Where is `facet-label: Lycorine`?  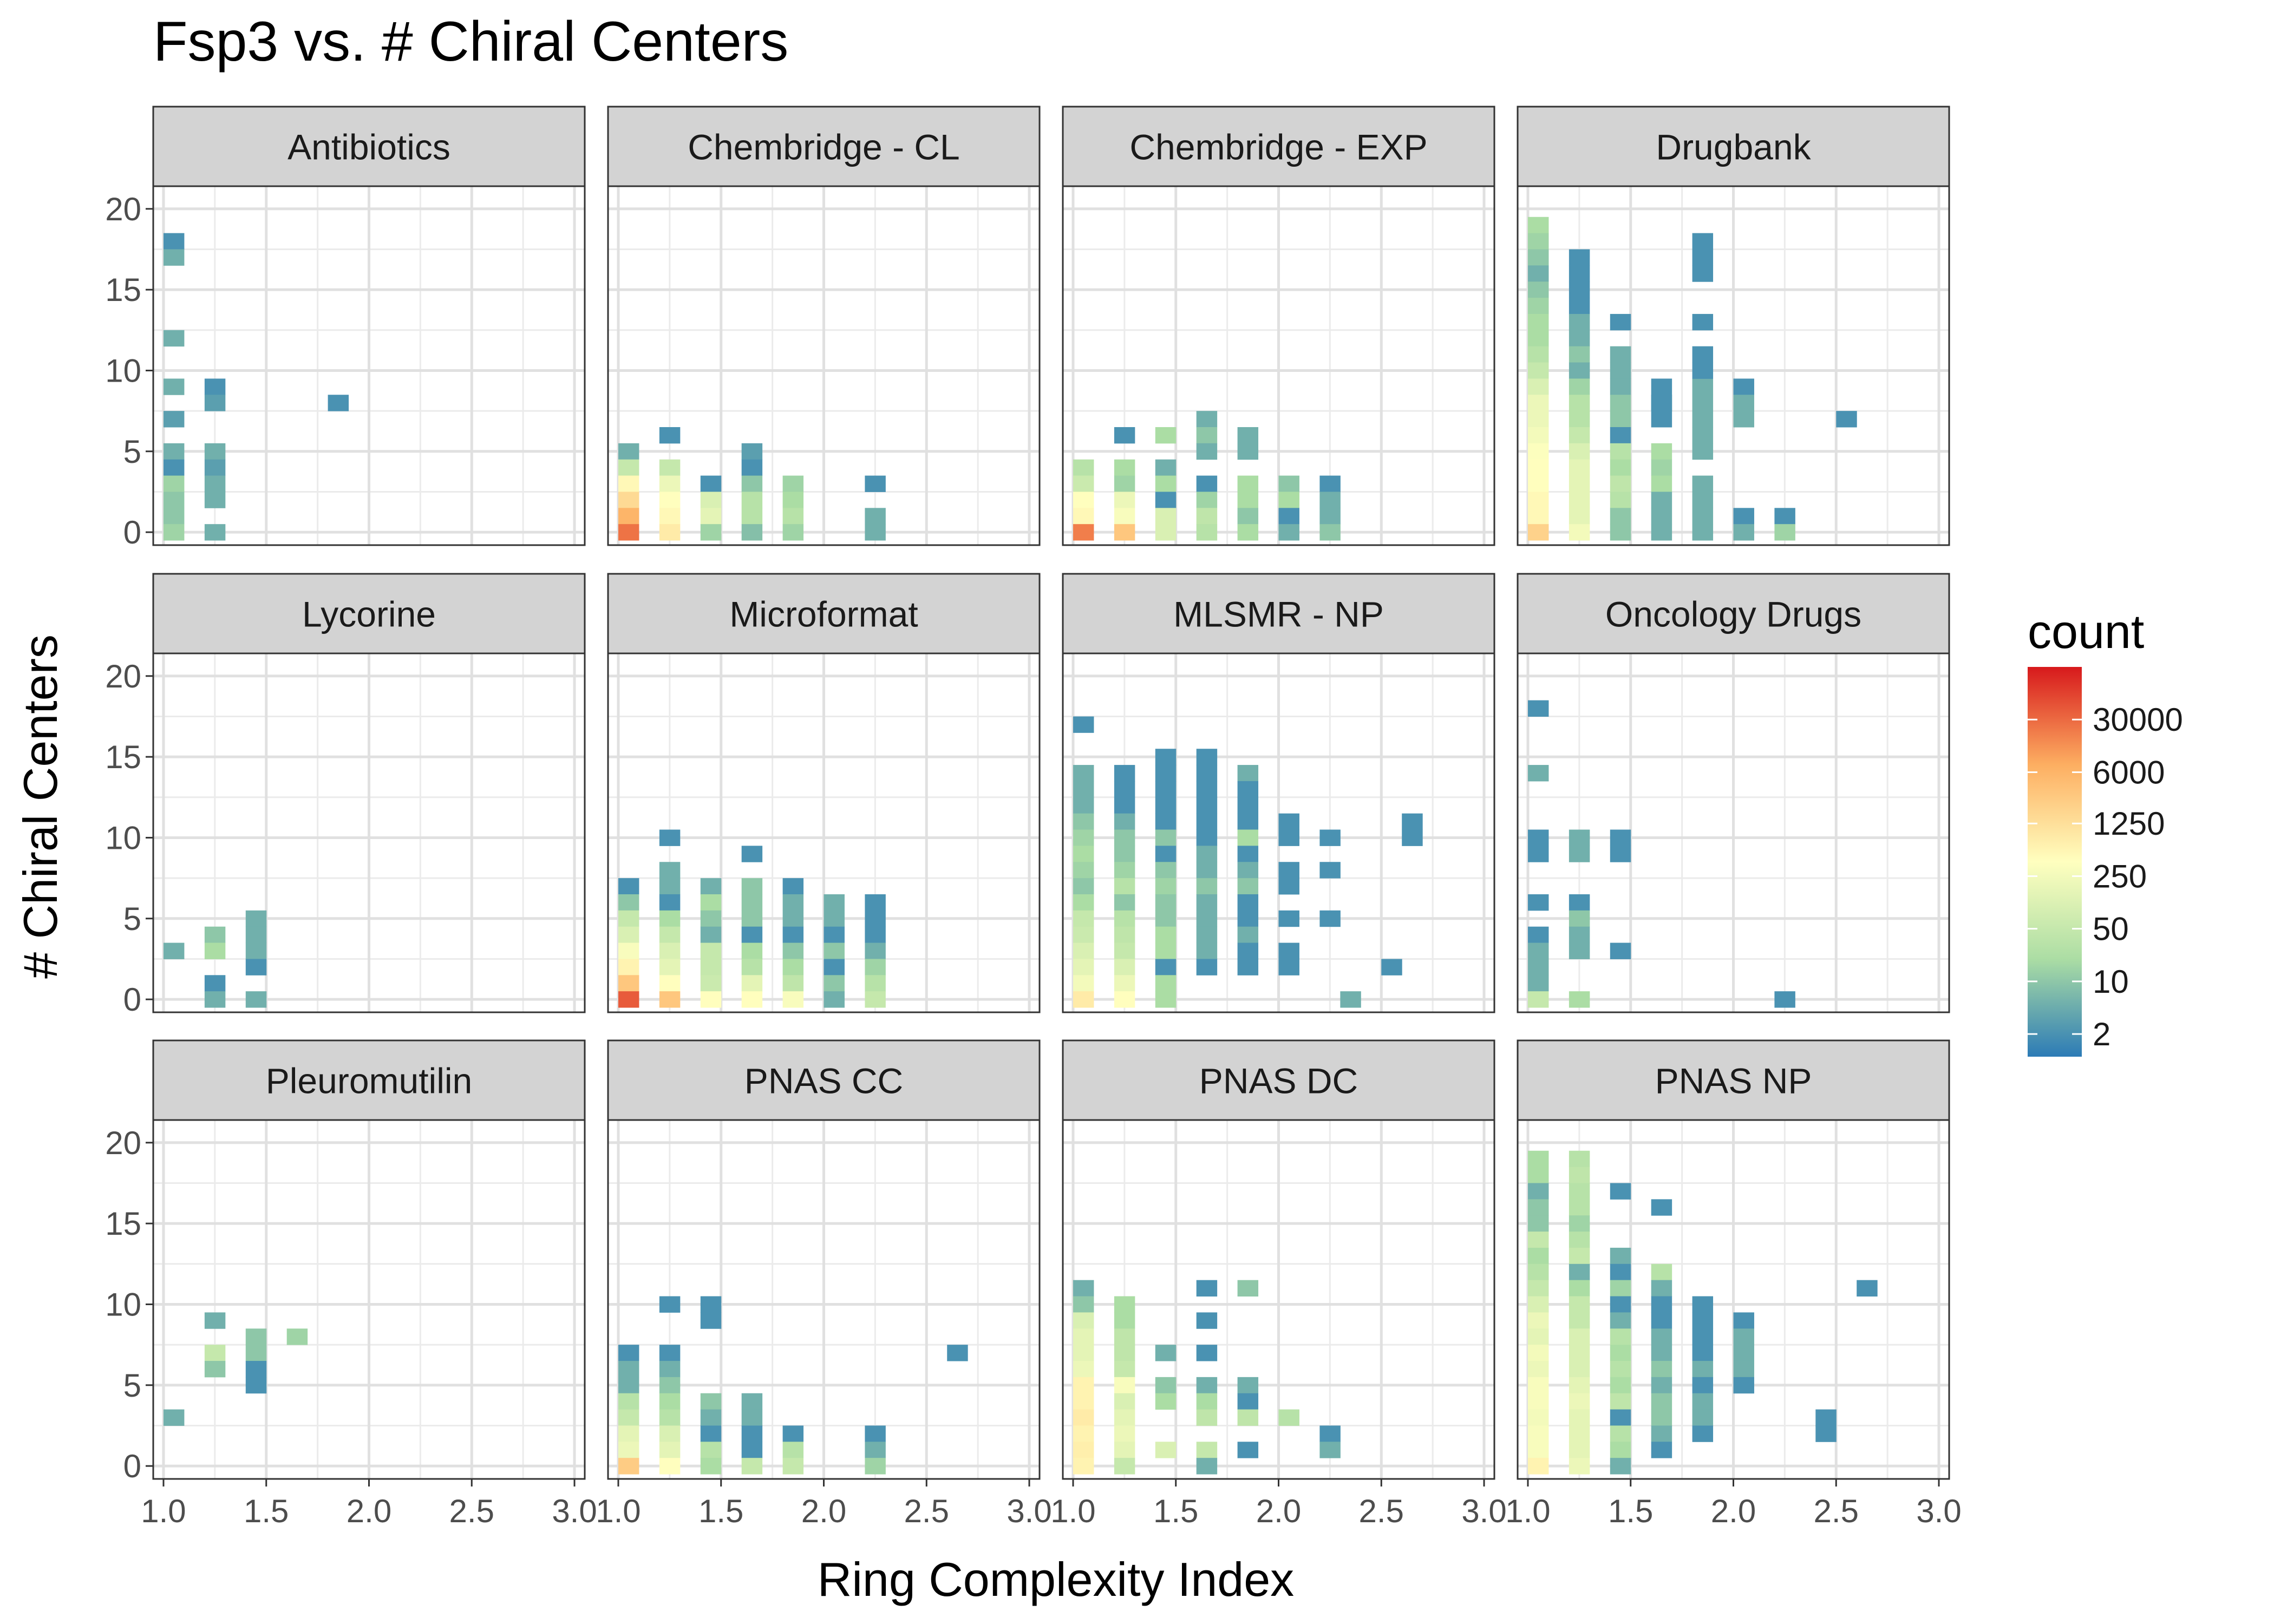 facet-label: Lycorine is located at coordinates (369, 614).